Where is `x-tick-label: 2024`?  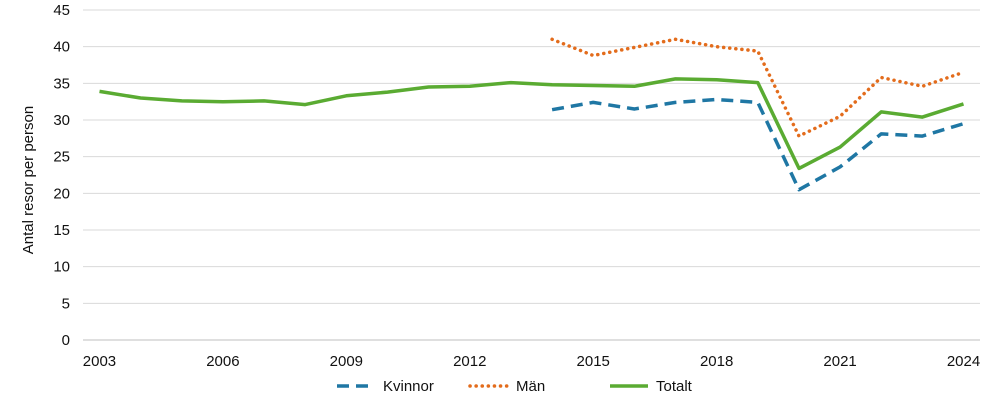
x-tick-label: 2024 is located at coordinates (963, 361).